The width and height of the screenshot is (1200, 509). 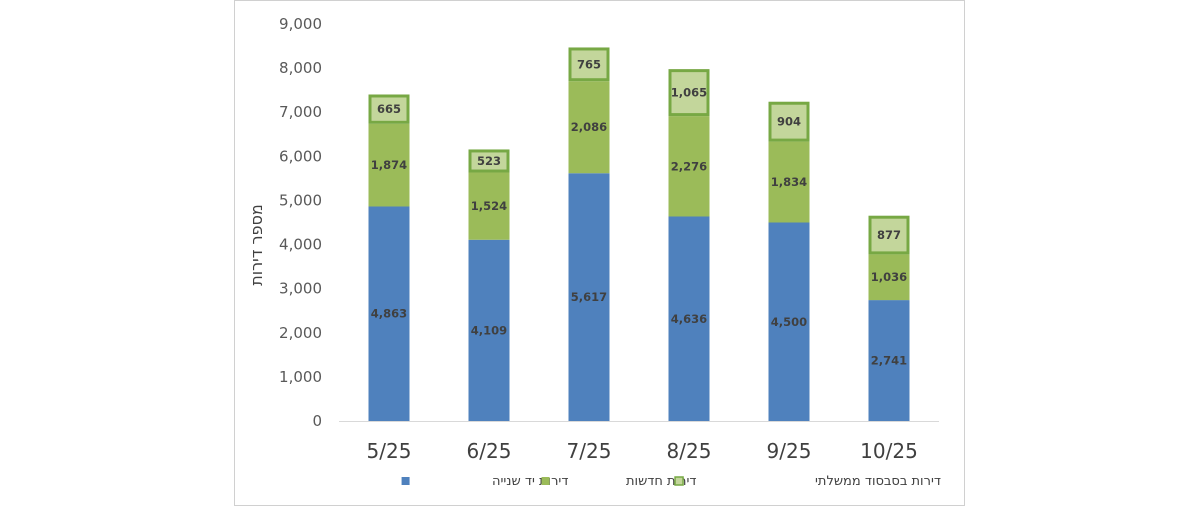 What do you see at coordinates (300, 156) in the screenshot?
I see `y-tick-label: 6,000` at bounding box center [300, 156].